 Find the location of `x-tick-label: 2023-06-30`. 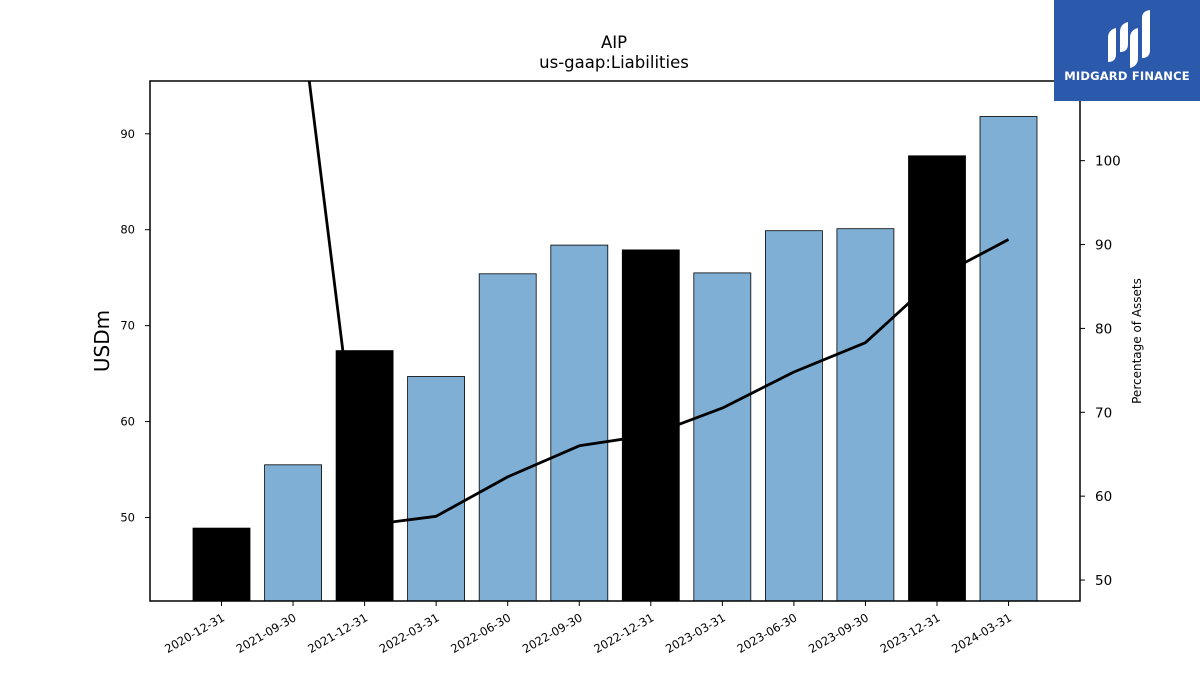

x-tick-label: 2023-06-30 is located at coordinates (767, 633).